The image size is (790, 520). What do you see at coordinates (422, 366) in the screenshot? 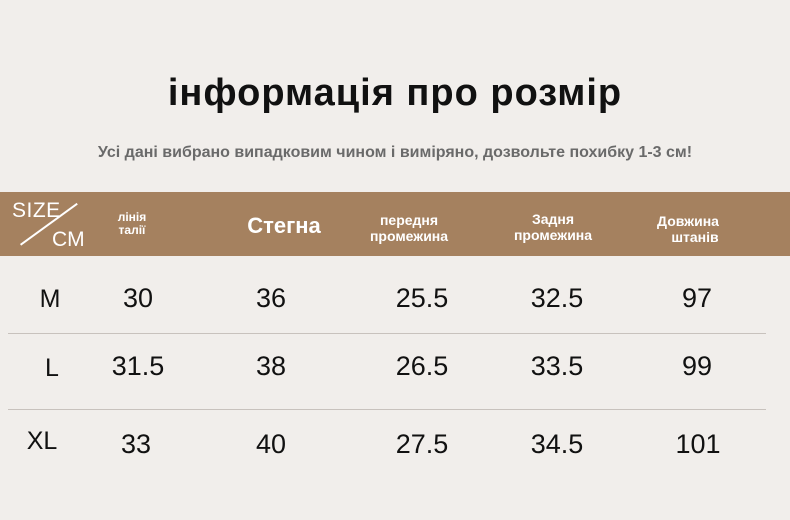
I see `front-rise-cell: 26.5` at bounding box center [422, 366].